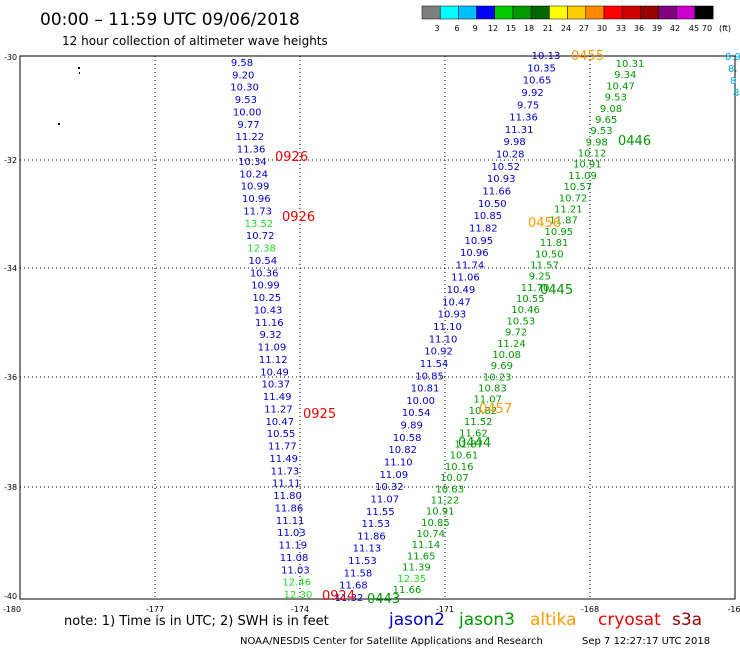  What do you see at coordinates (425, 389) in the screenshot?
I see `swh-value: 10.81` at bounding box center [425, 389].